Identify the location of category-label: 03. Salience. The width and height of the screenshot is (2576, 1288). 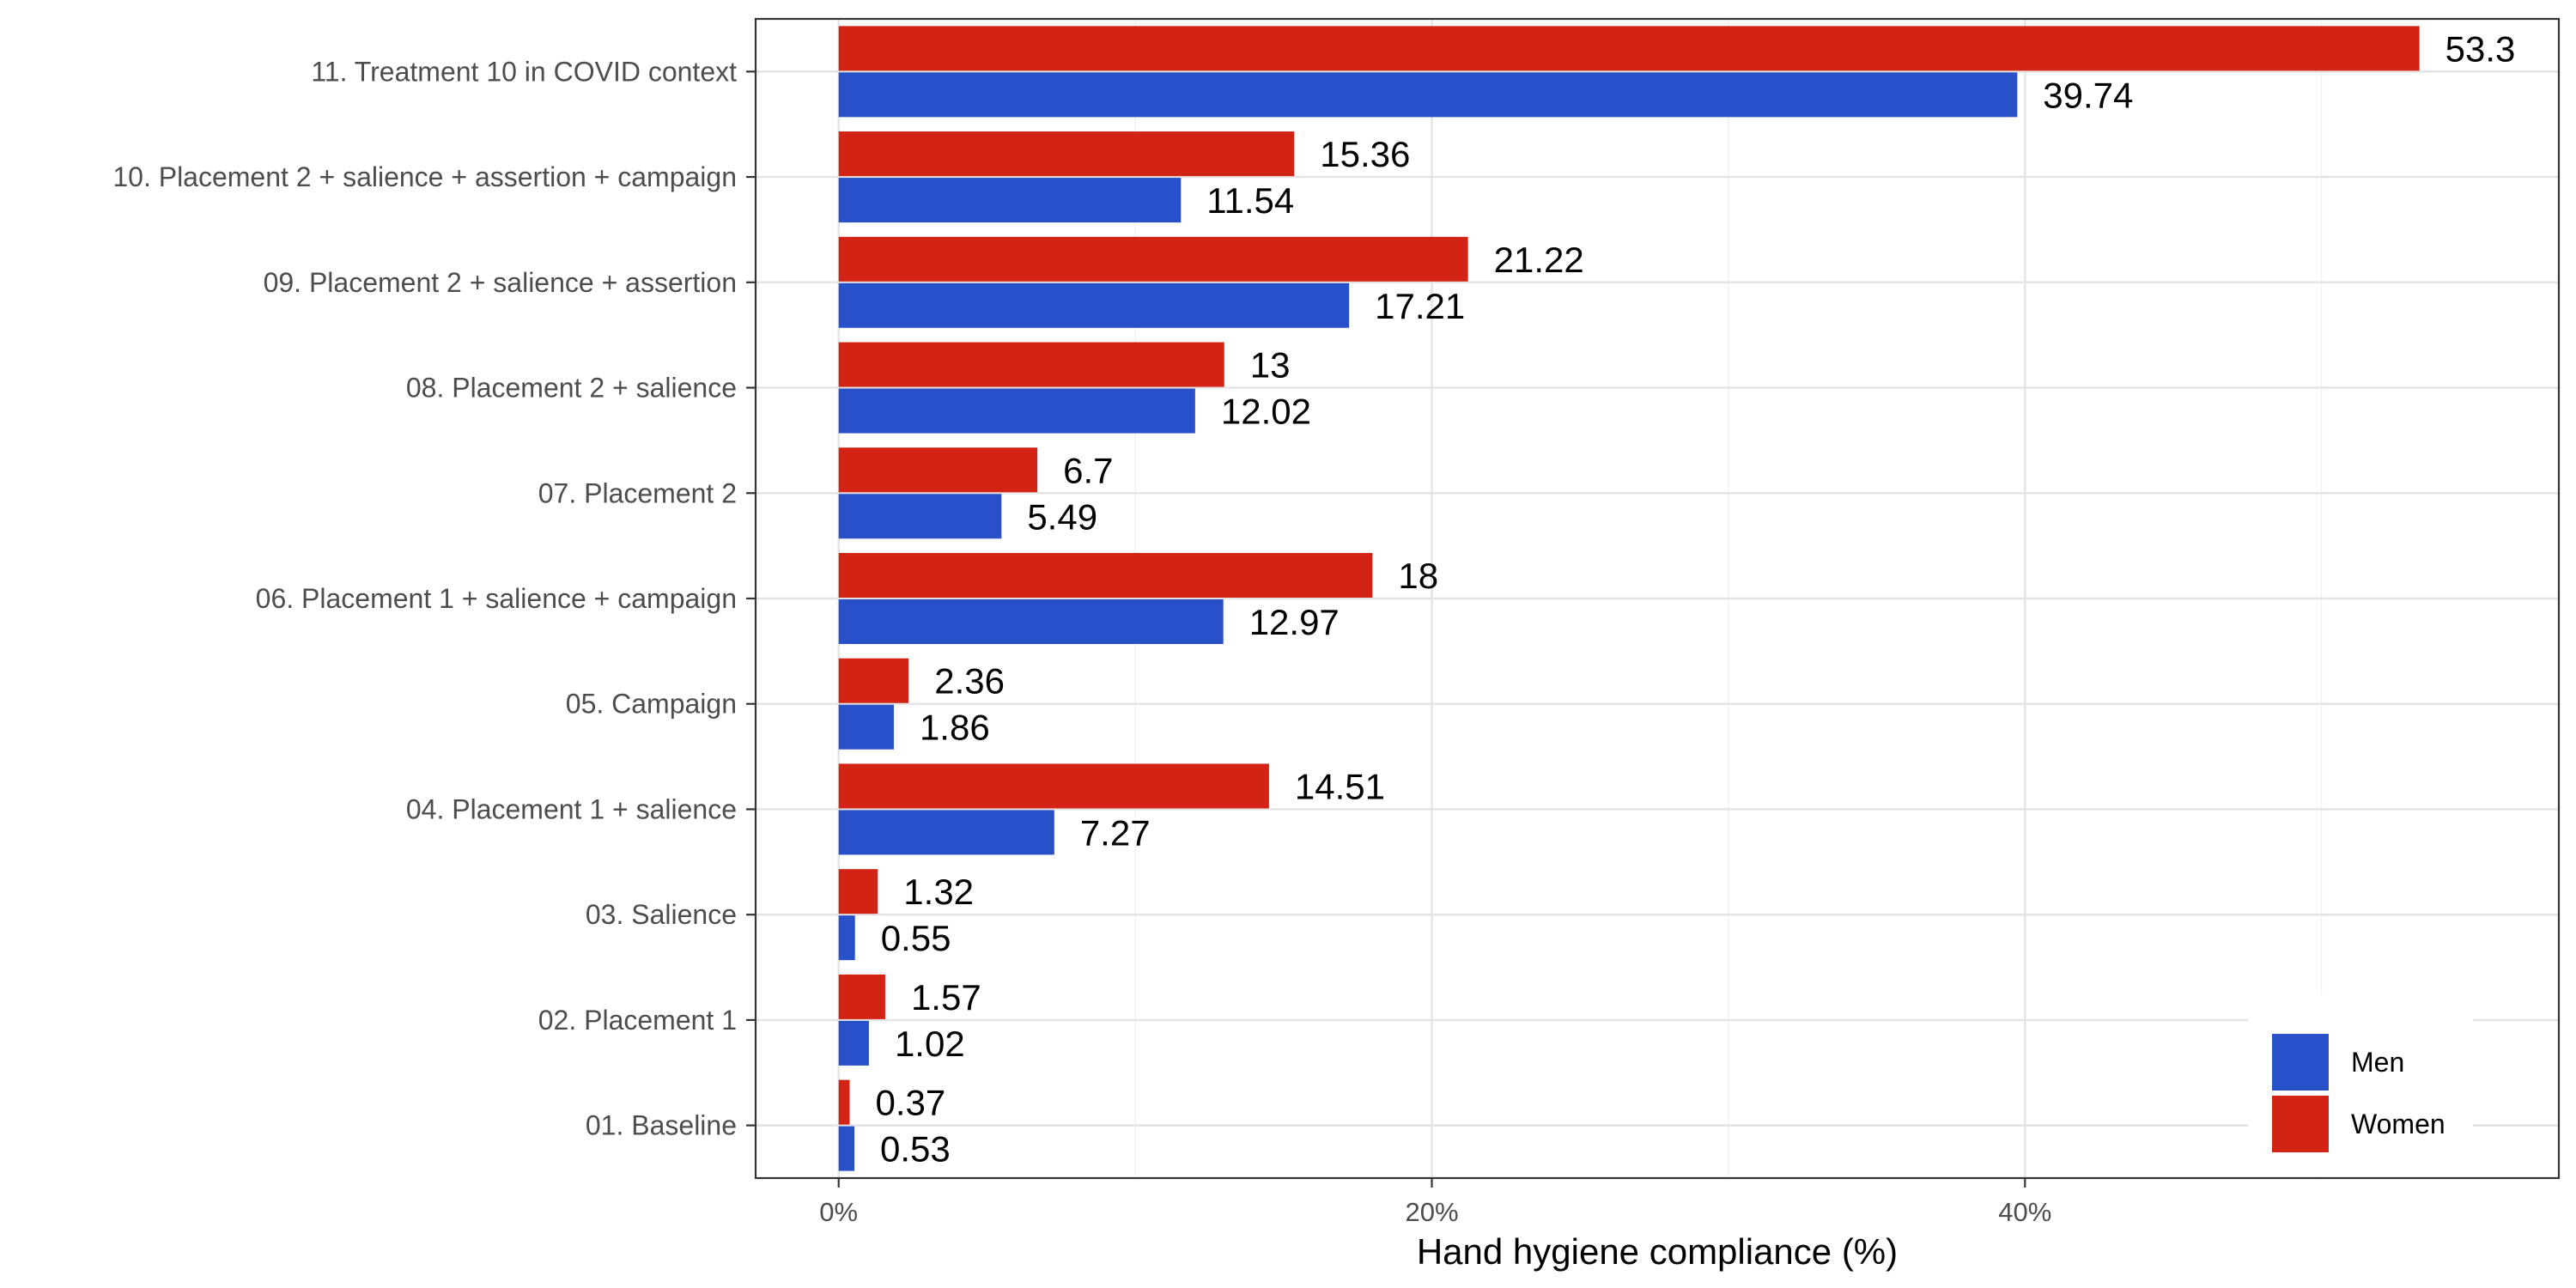
(662, 914).